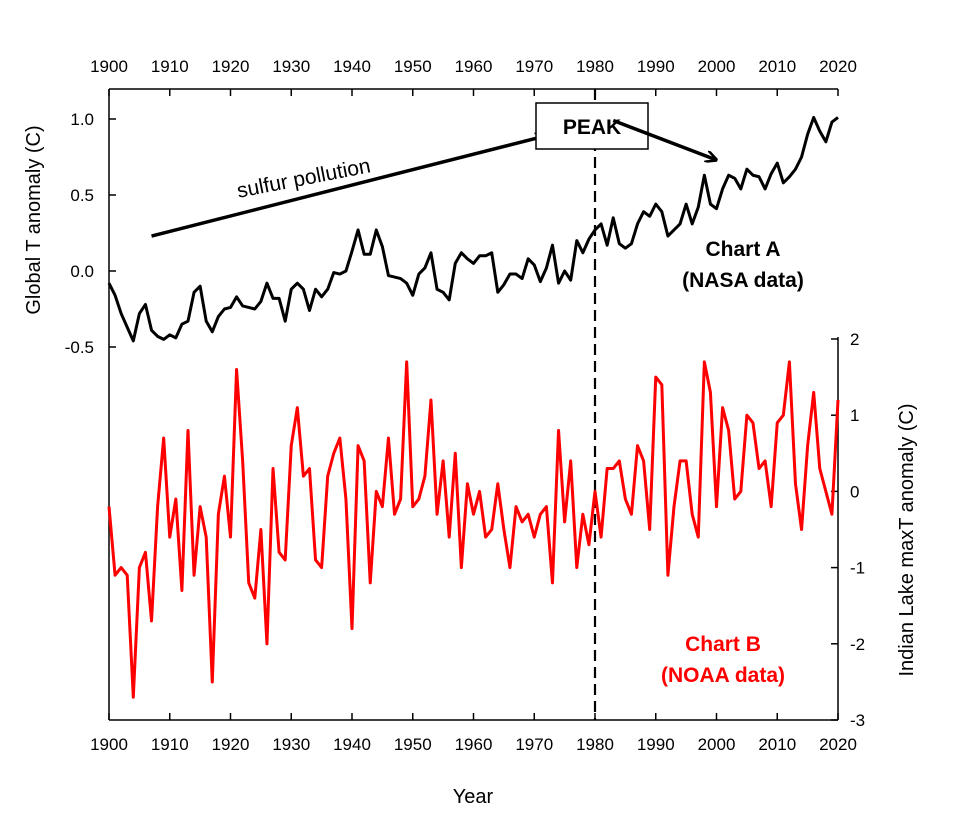 The image size is (959, 840). Describe the element at coordinates (743, 280) in the screenshot. I see `chart-a-subtitle: (NASA data)` at that location.